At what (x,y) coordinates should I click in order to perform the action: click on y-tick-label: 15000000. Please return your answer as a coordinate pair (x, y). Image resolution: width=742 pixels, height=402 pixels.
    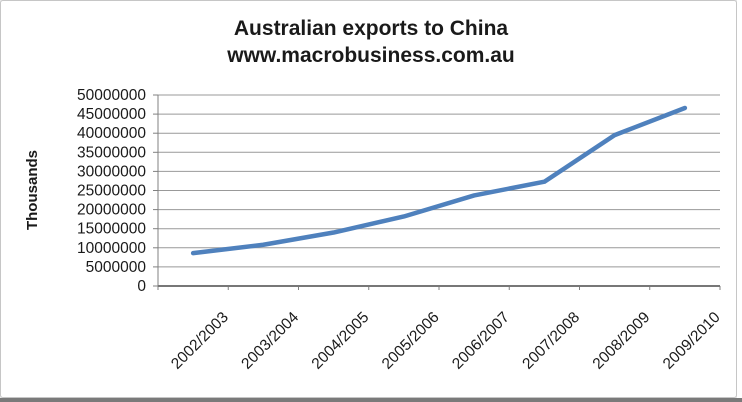
    Looking at the image, I should click on (111, 229).